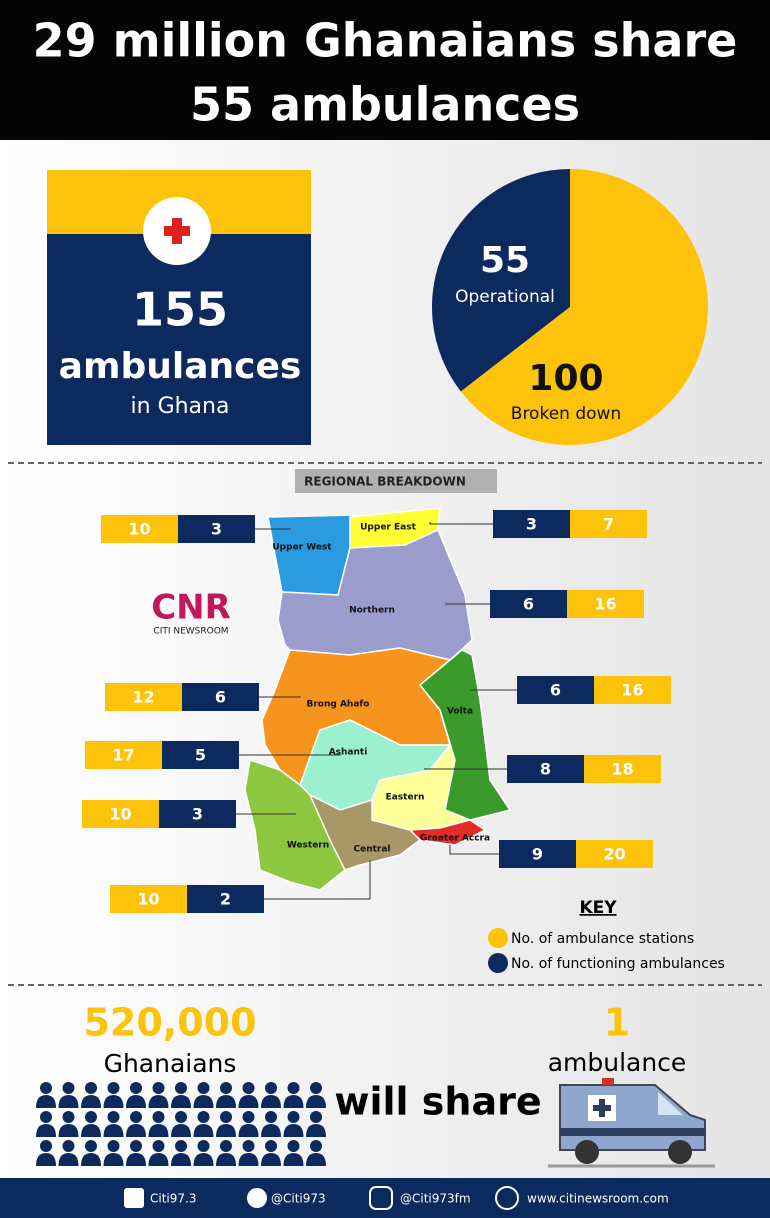 The width and height of the screenshot is (770, 1218). What do you see at coordinates (455, 839) in the screenshot?
I see `region-name: Greater Accra` at bounding box center [455, 839].